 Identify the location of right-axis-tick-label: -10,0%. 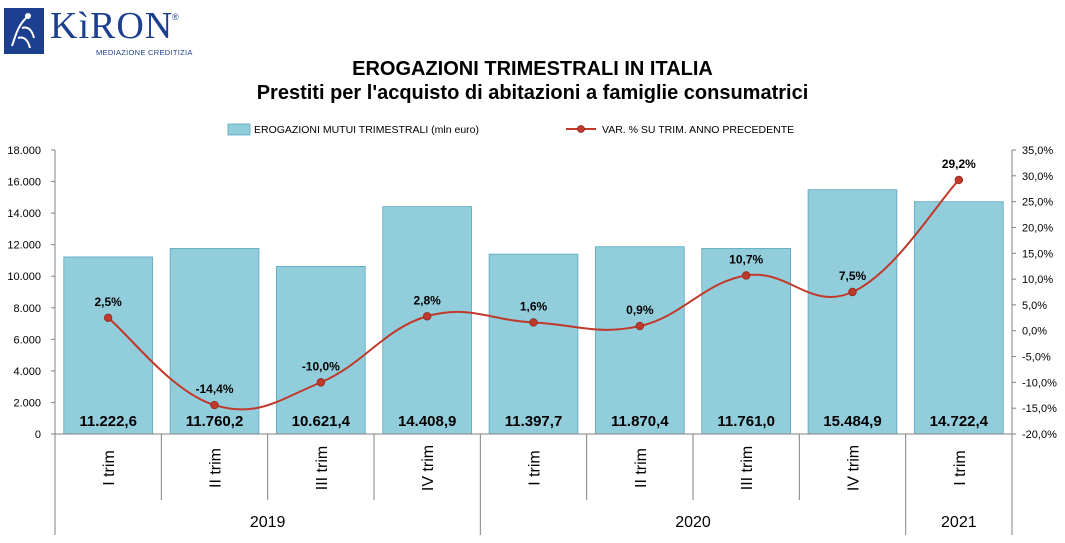
(1039, 383).